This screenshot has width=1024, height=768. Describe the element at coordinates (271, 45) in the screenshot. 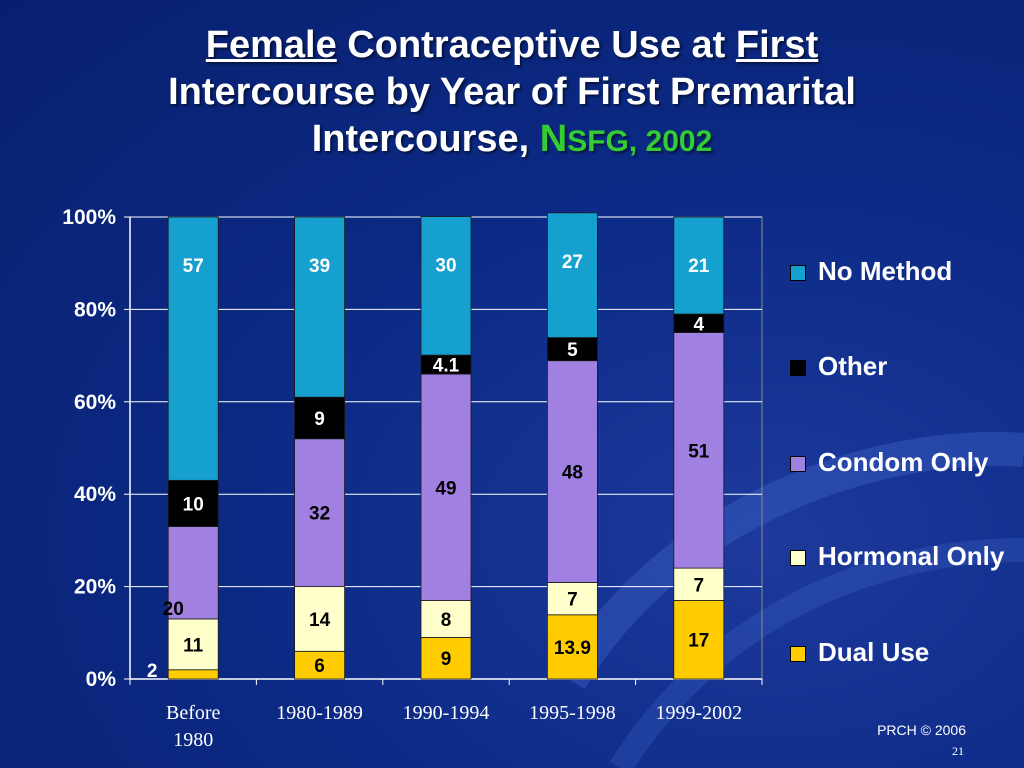

I see `title-female: Female` at that location.